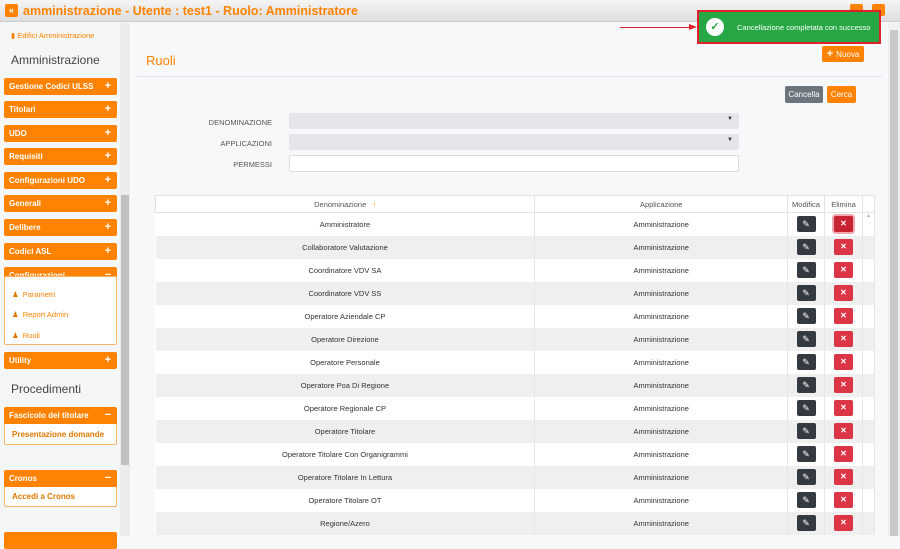 The image size is (900, 549). What do you see at coordinates (514, 121) in the screenshot?
I see `denominazione-select: ▼` at bounding box center [514, 121].